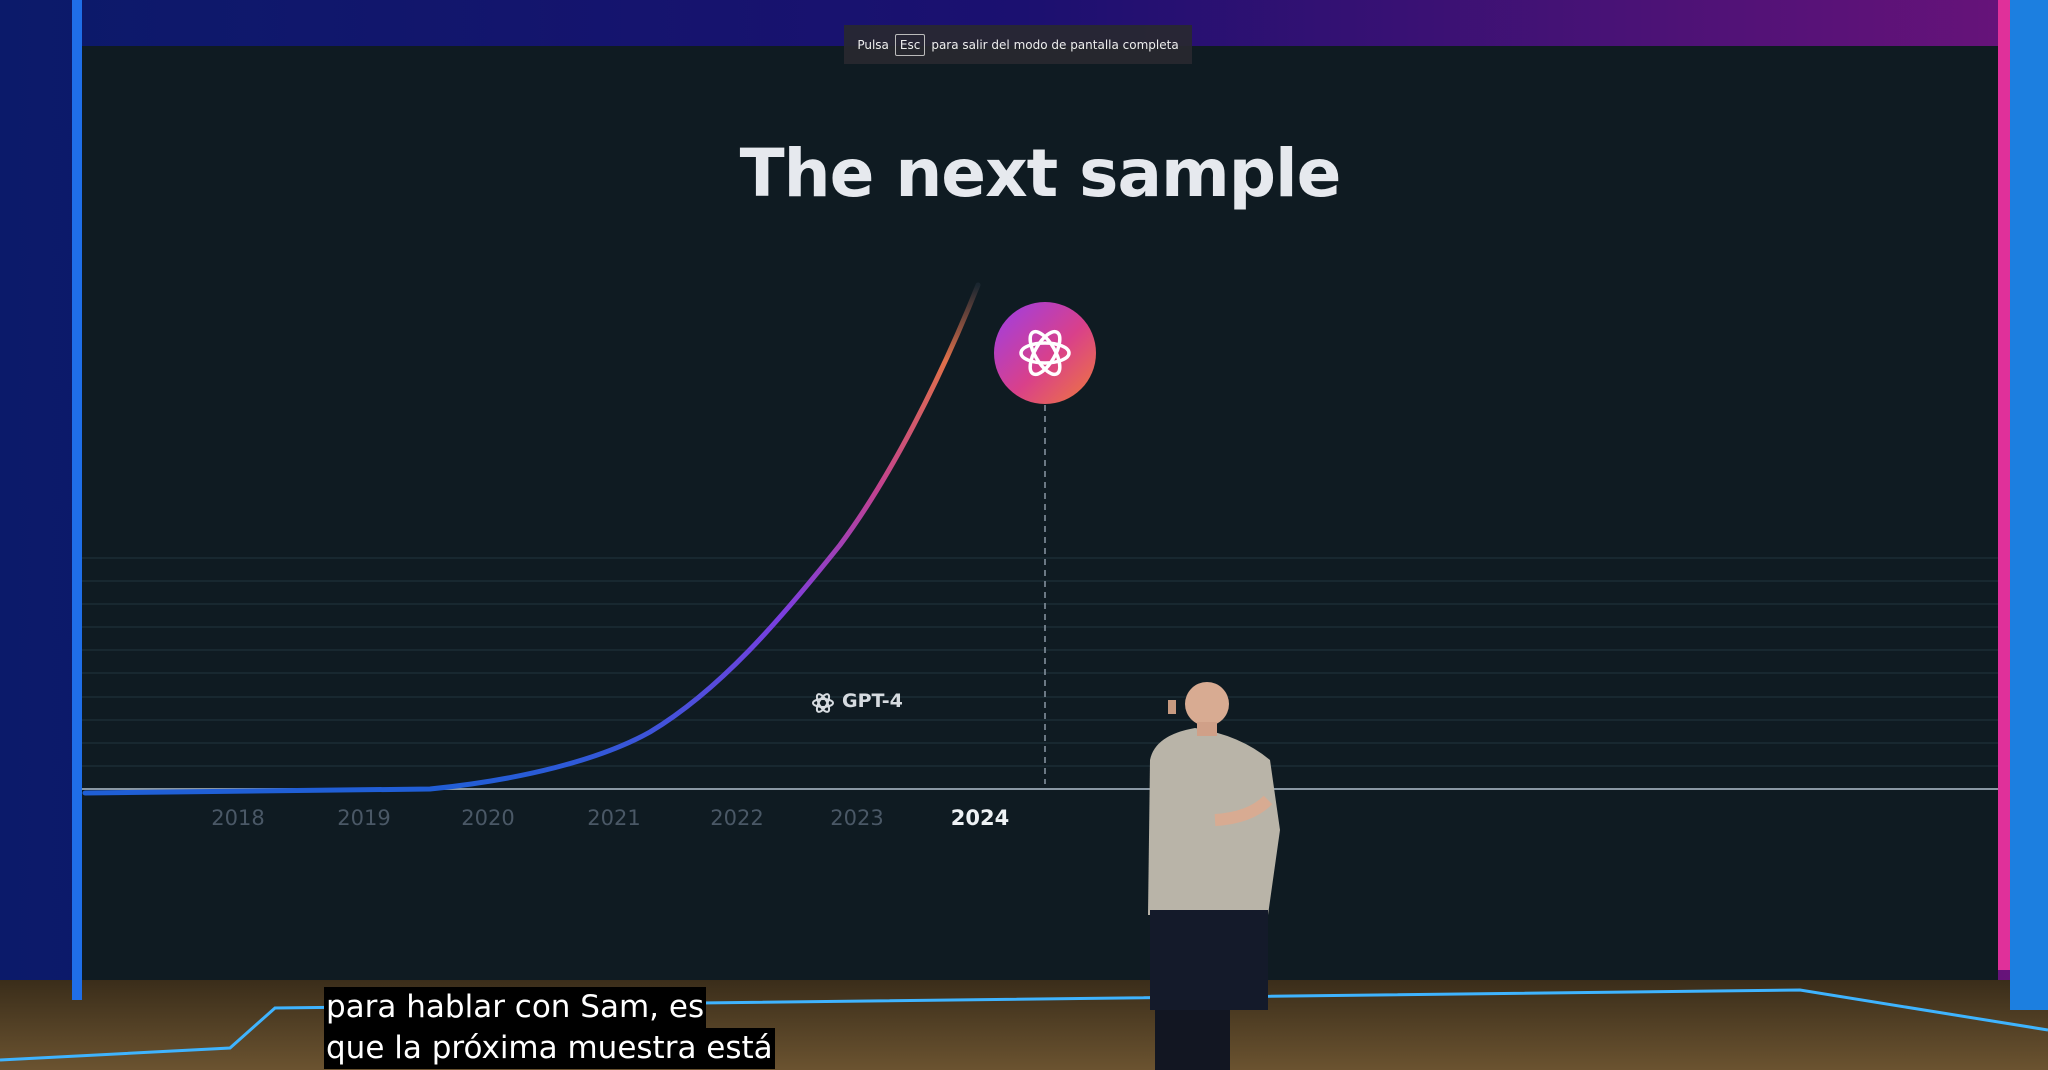 The height and width of the screenshot is (1070, 2048). Describe the element at coordinates (823, 703) in the screenshot. I see `gpt4-icon` at that location.